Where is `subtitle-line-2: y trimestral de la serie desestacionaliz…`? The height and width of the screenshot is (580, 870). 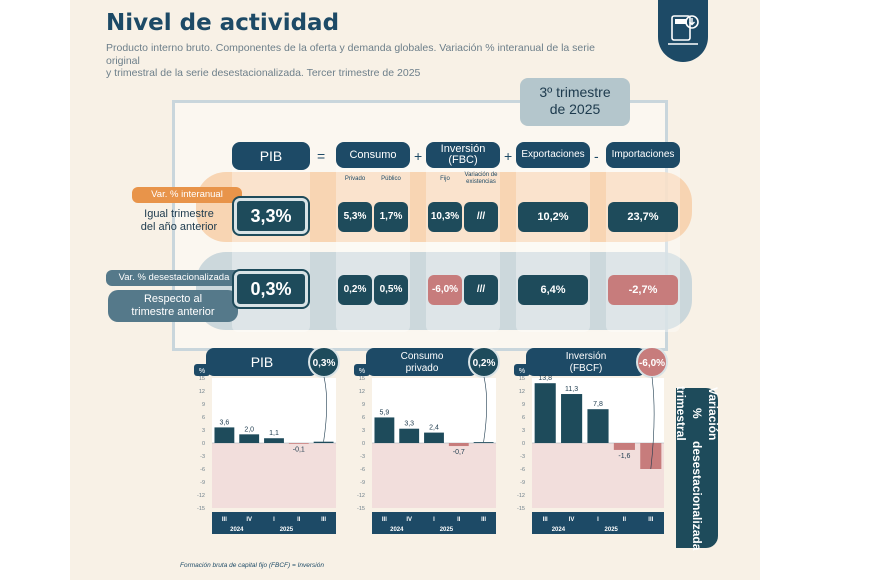 subtitle-line-2: y trimestral de la serie desestacionaliz… is located at coordinates (263, 73).